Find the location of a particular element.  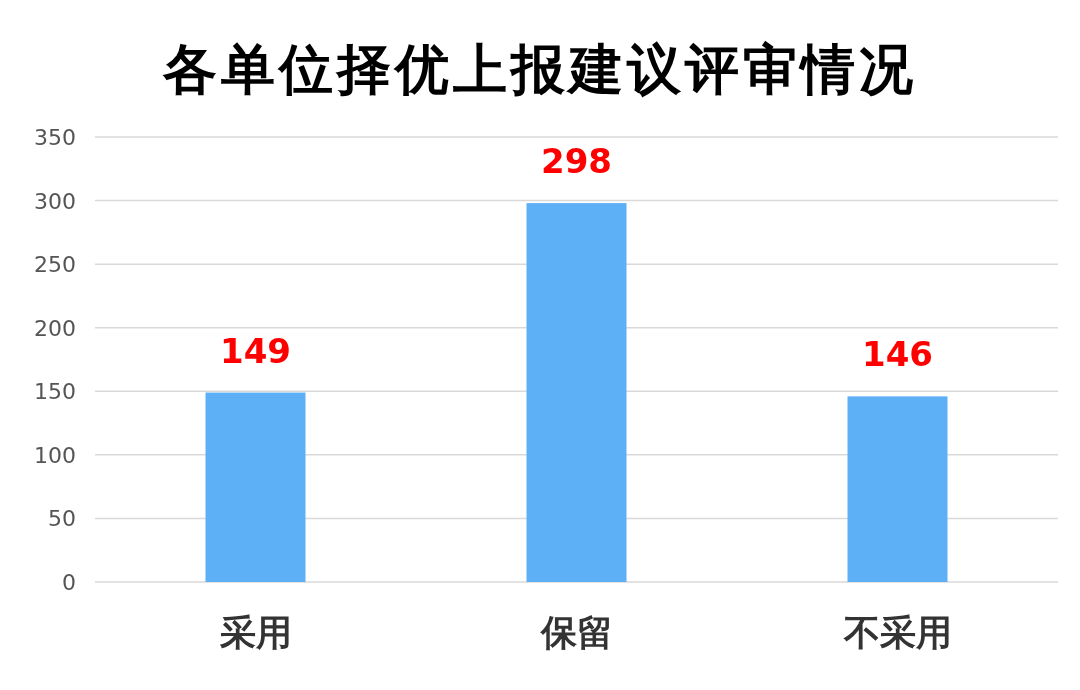

x-tick-label: 不采用 is located at coordinates (897, 632).